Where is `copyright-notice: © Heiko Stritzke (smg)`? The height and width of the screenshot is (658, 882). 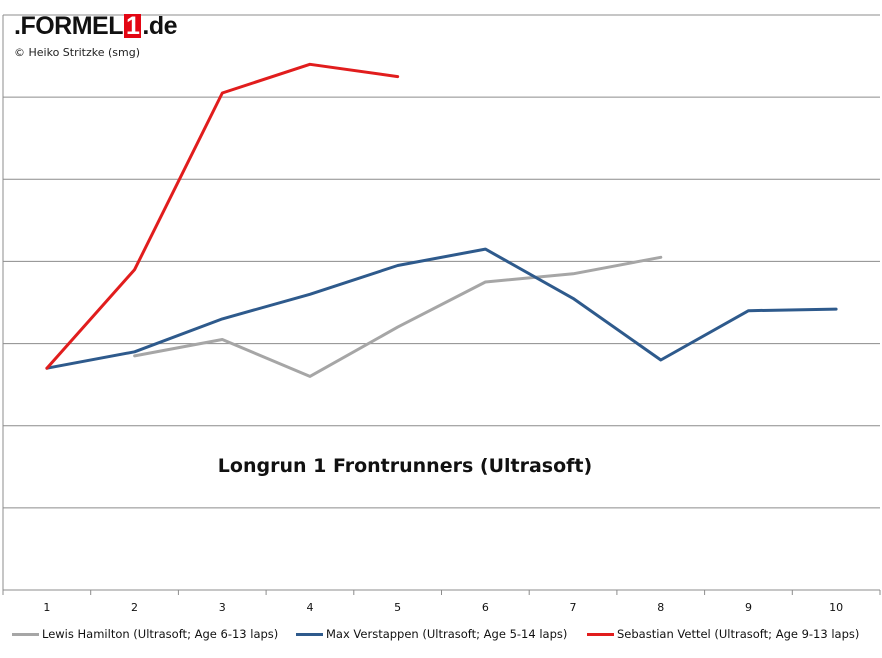
copyright-notice: © Heiko Stritzke (smg) is located at coordinates (77, 52).